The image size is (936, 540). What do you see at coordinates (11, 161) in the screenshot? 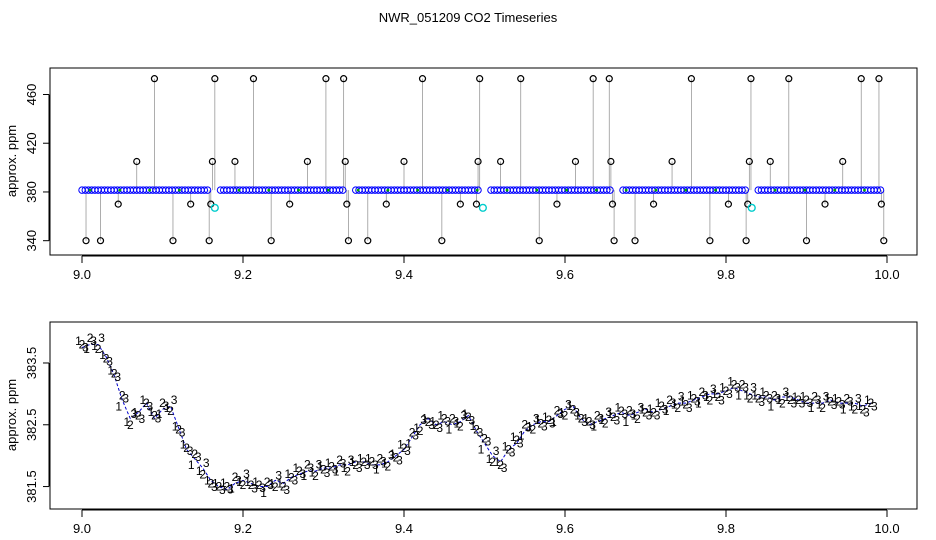
I see `top-y-axis-label: approx. ppm` at bounding box center [11, 161].